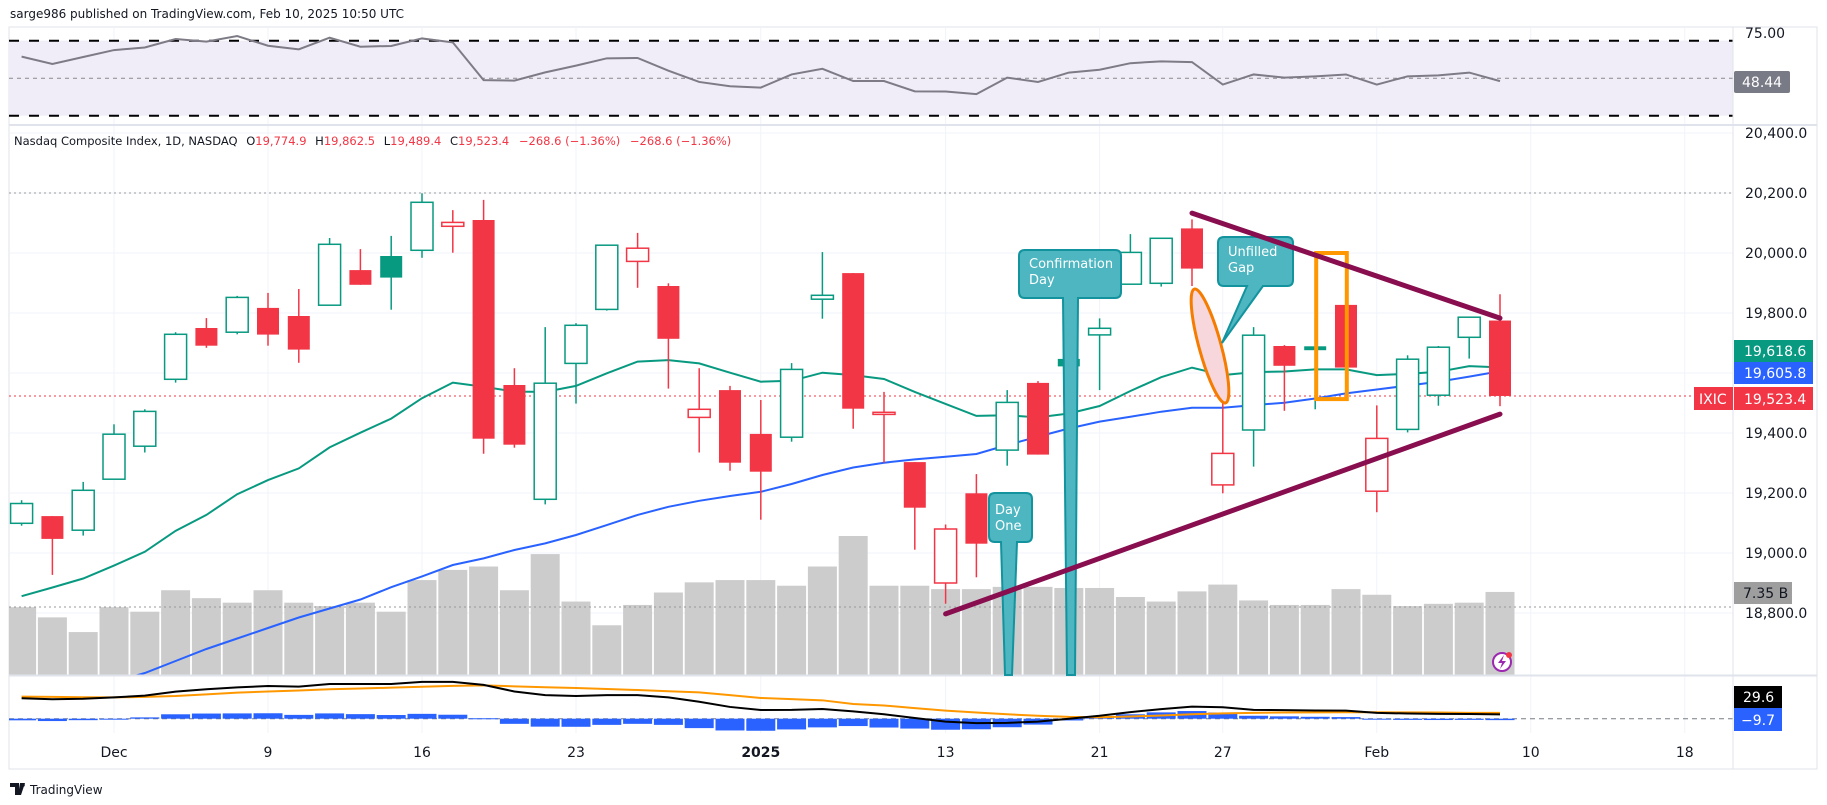 Image resolution: width=1827 pixels, height=805 pixels. I want to click on price-tick-label: 19,800.0, so click(1776, 314).